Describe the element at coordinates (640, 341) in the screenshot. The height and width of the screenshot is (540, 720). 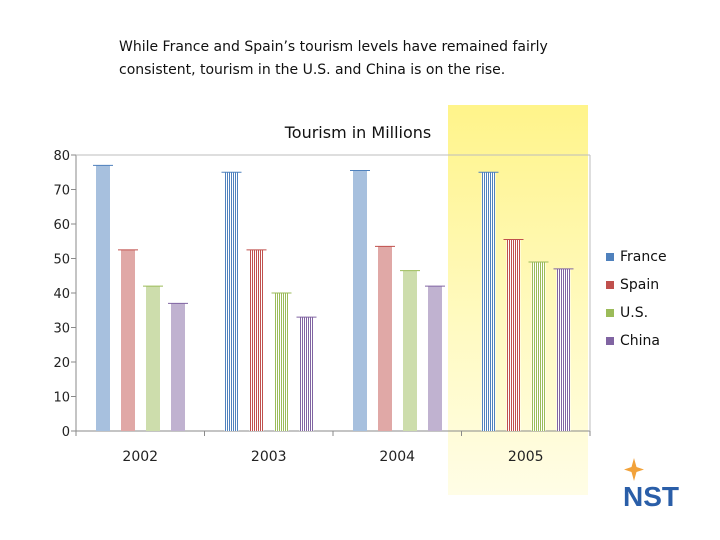
I see `legend-label: China` at that location.